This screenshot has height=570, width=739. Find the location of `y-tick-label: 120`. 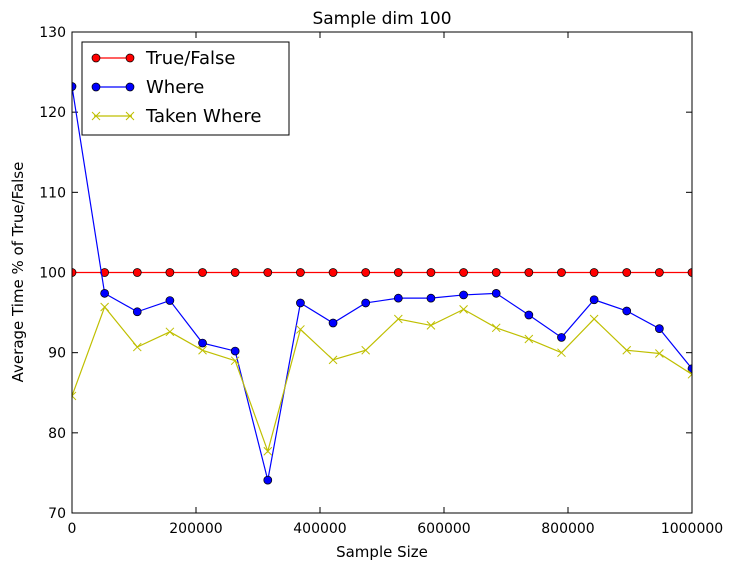

y-tick-label: 120 is located at coordinates (52, 113).